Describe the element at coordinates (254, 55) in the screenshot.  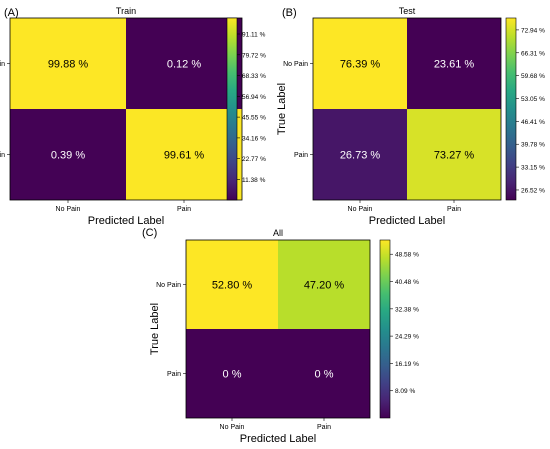
I see `colorbar-tick-label: 79.72 %` at that location.